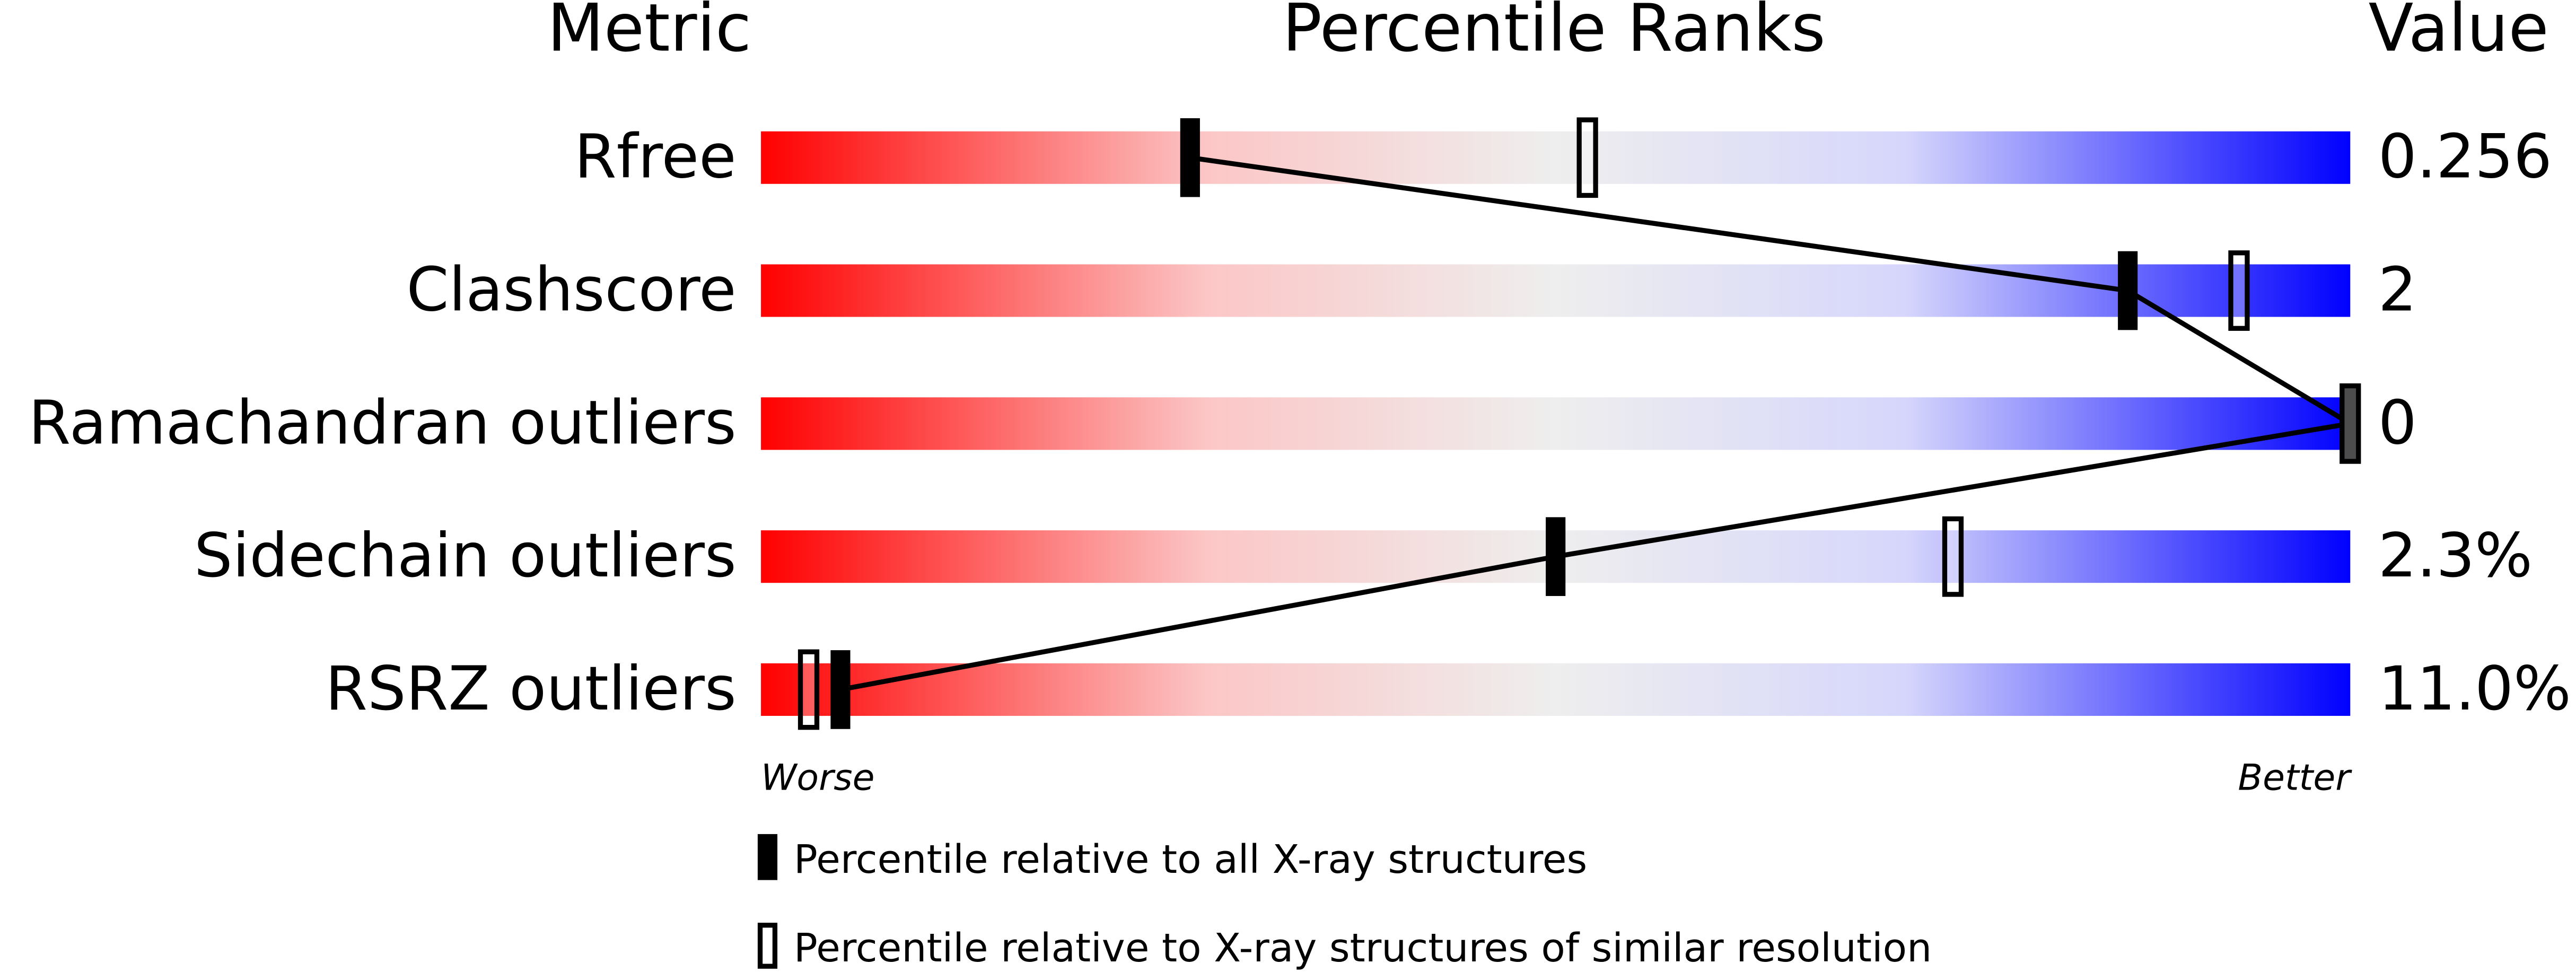 The height and width of the screenshot is (972, 2576). Describe the element at coordinates (2455, 556) in the screenshot. I see `metric-value: 2.3%` at that location.